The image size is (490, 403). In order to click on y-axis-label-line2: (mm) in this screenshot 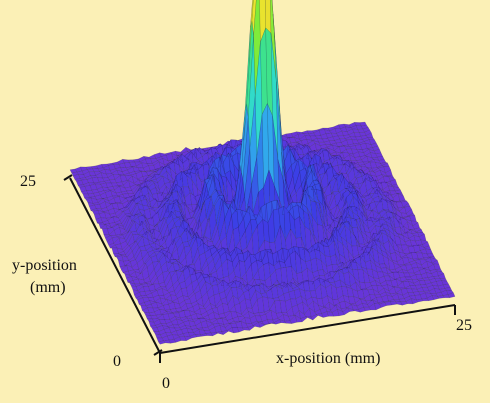, I will do `click(48, 287)`.